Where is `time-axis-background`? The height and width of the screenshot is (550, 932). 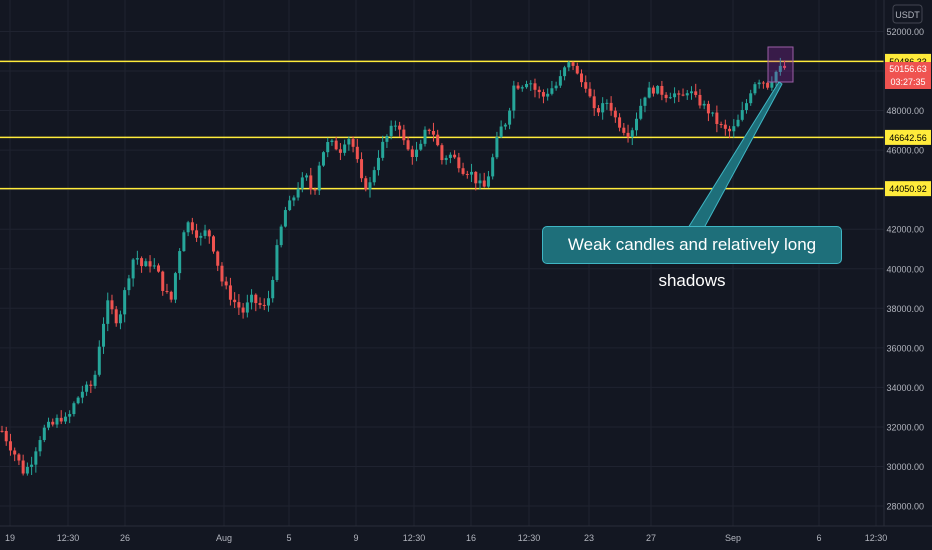 time-axis-background is located at coordinates (466, 538).